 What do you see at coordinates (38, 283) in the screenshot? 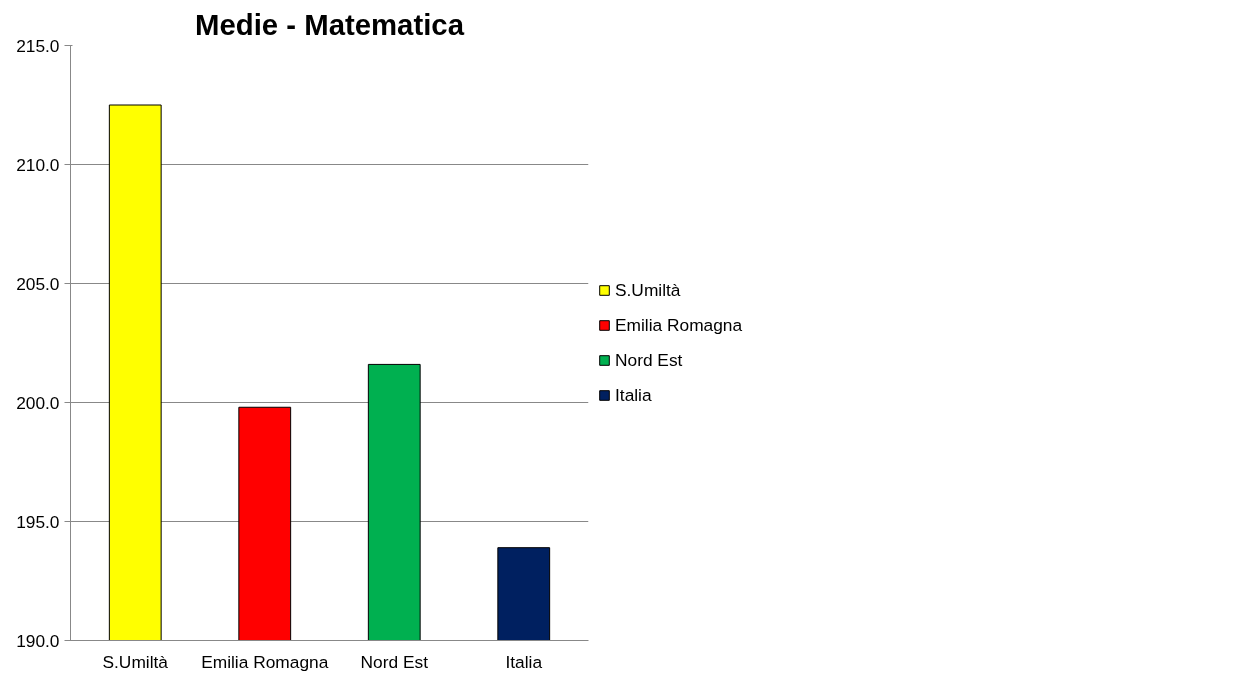
I see `y-tick-label: 205.0` at bounding box center [38, 283].